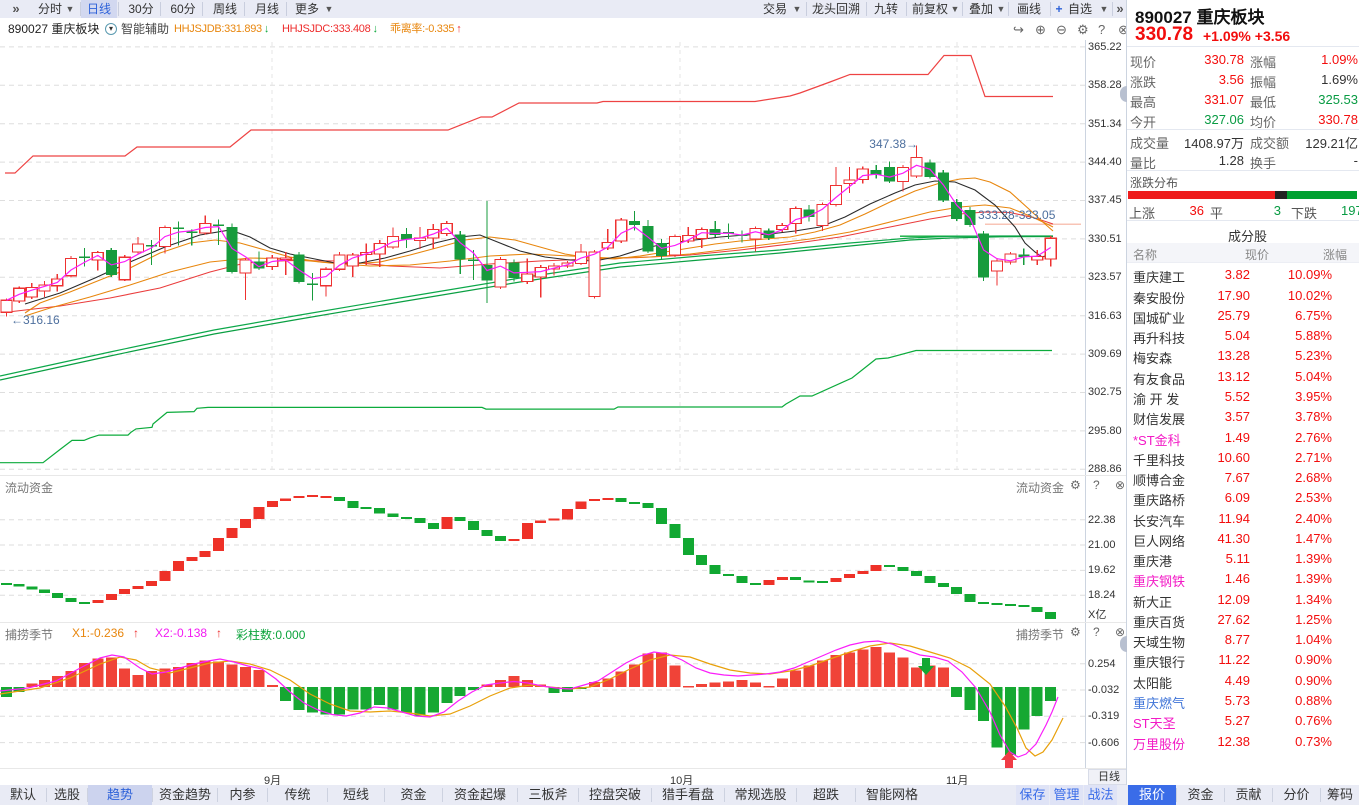  Describe the element at coordinates (1017, 215) in the screenshot. I see `svg-text: 333.28-333.05` at that location.